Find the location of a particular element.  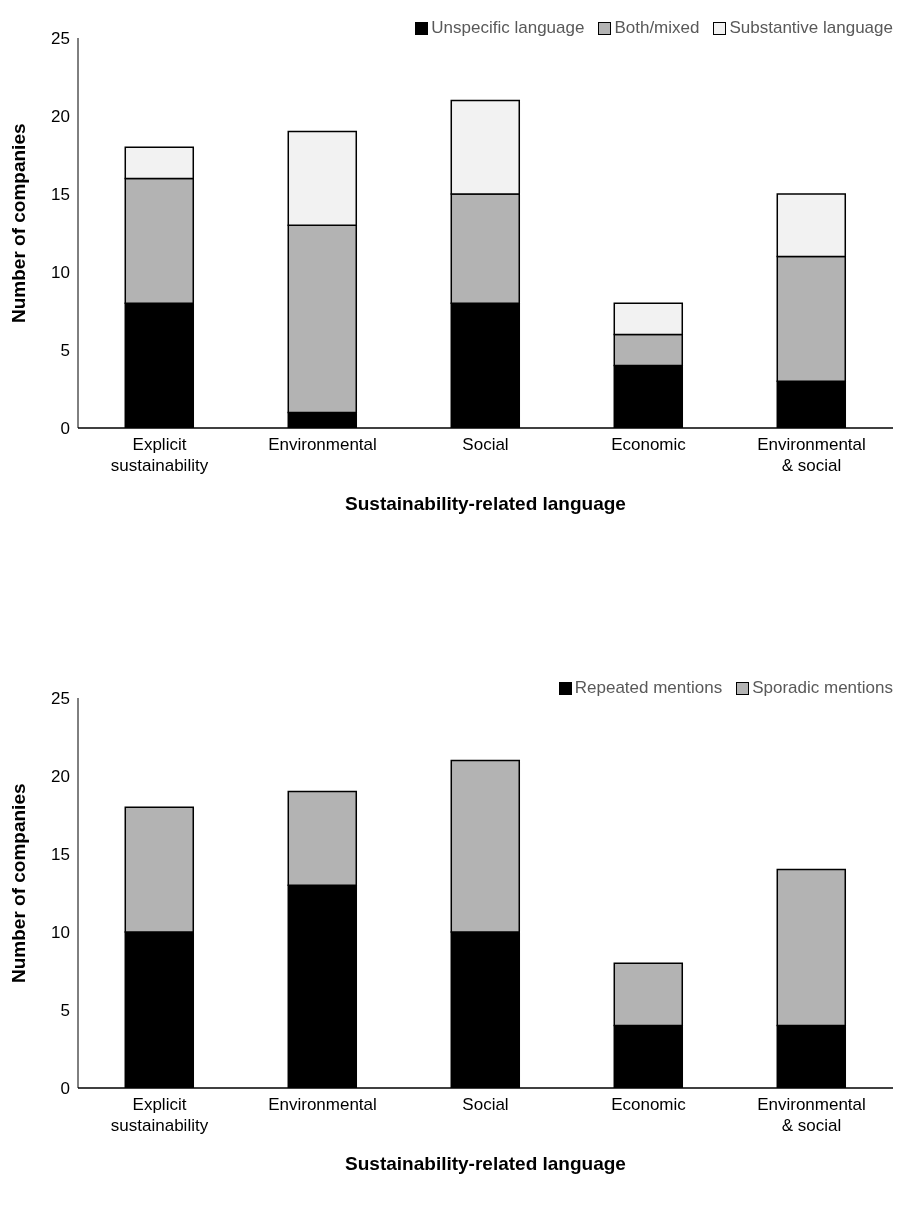

legend-label: Substantive language is located at coordinates (811, 28).